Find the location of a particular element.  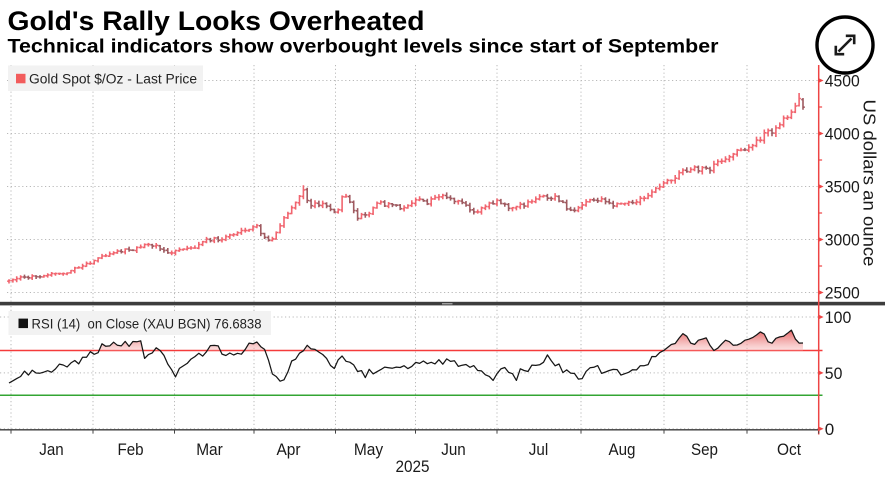

svg-text: 100 is located at coordinates (838, 317).